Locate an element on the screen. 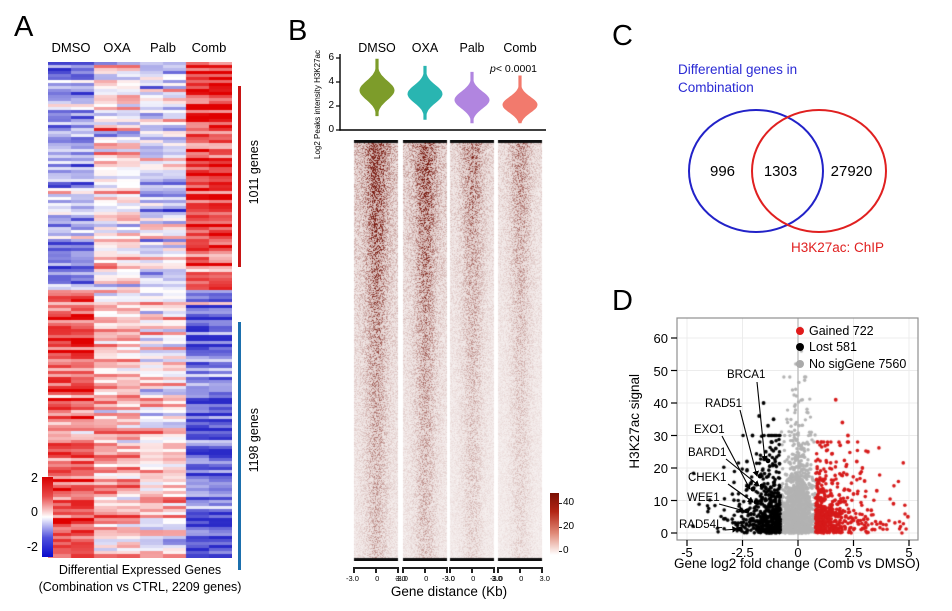 This screenshot has width=952, height=611. scatter-x-tick-5: 5 is located at coordinates (909, 552).